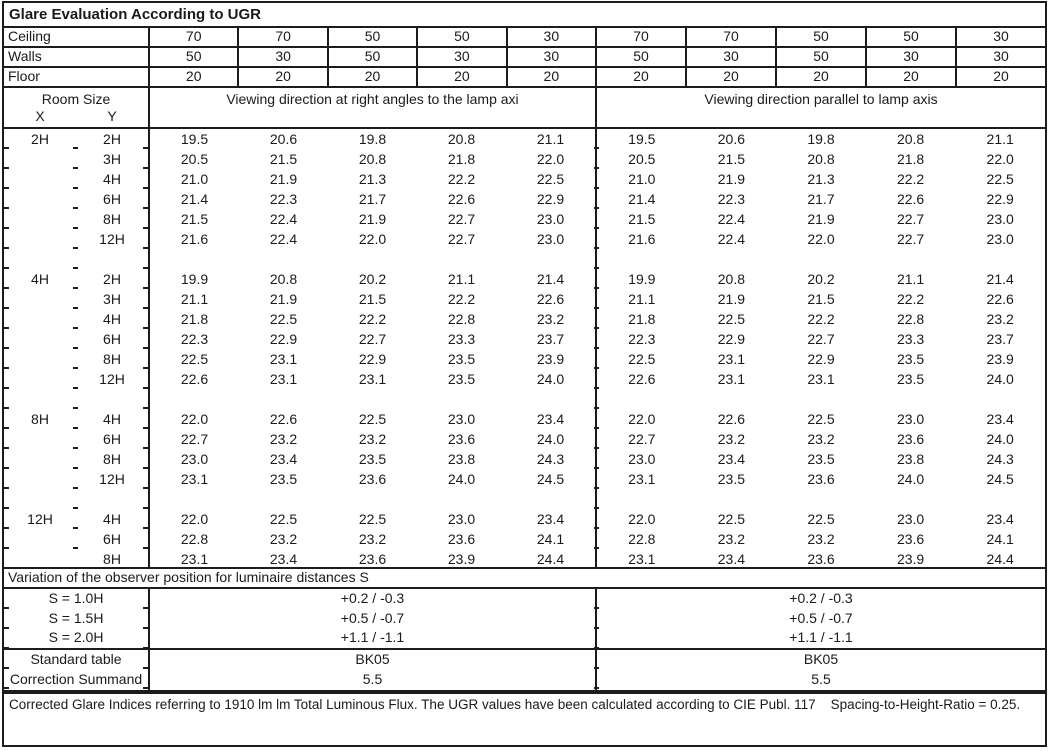 This screenshot has width=1050, height=751. What do you see at coordinates (77, 57) in the screenshot?
I see `surface-label: Walls` at bounding box center [77, 57].